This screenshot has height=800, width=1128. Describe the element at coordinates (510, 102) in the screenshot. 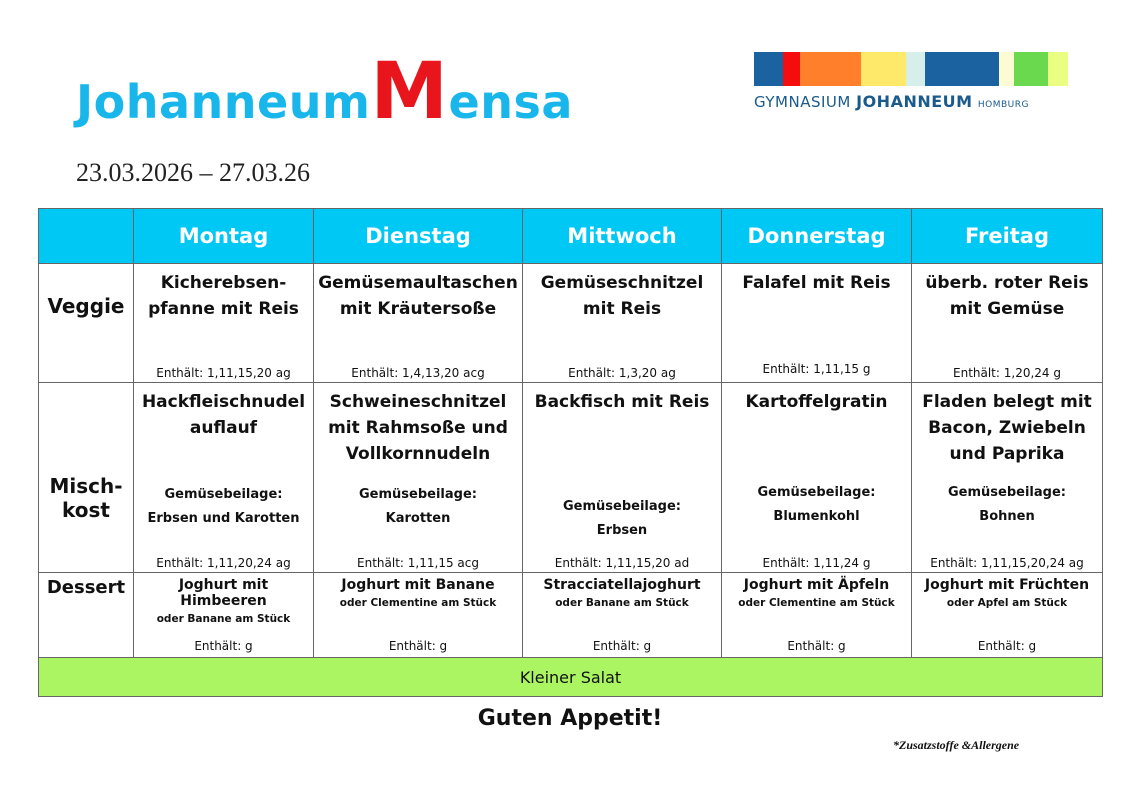

I see `title-part2: ensa` at that location.